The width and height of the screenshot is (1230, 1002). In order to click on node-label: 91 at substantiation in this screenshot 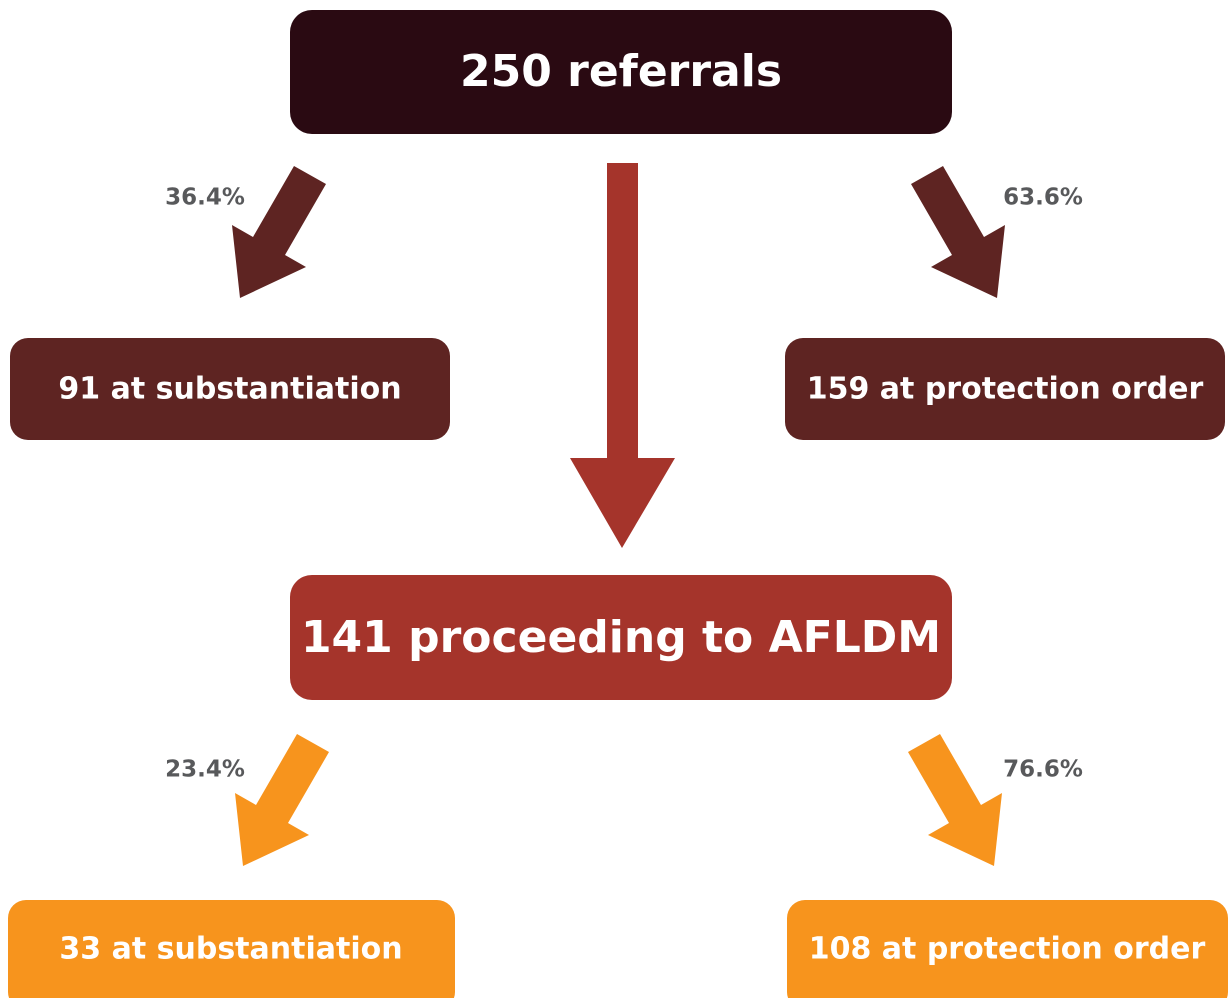, I will do `click(229, 389)`.